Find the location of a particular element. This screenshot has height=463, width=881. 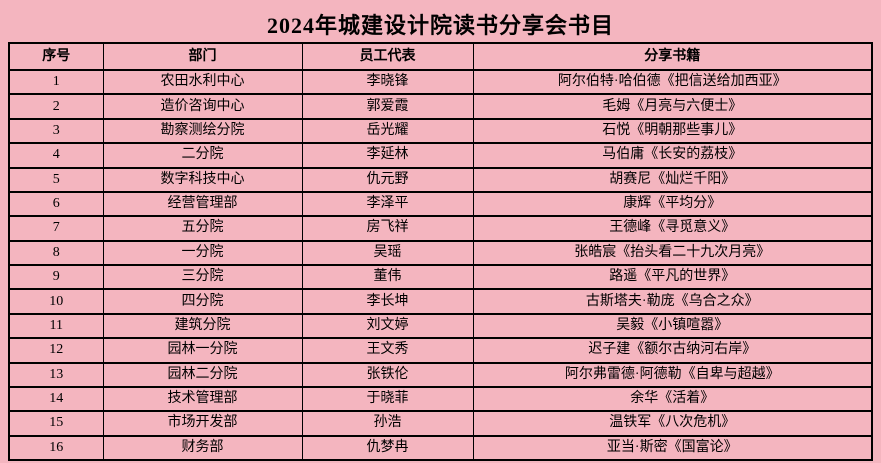

cell-representative: 吴瑶 is located at coordinates (387, 253).